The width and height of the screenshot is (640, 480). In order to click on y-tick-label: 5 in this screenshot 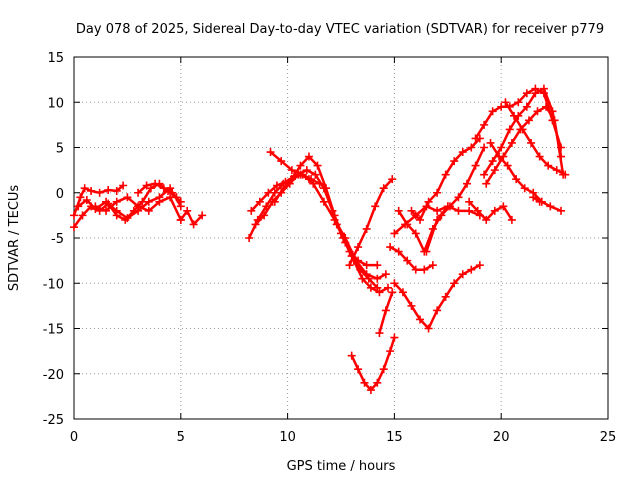, I will do `click(60, 149)`.